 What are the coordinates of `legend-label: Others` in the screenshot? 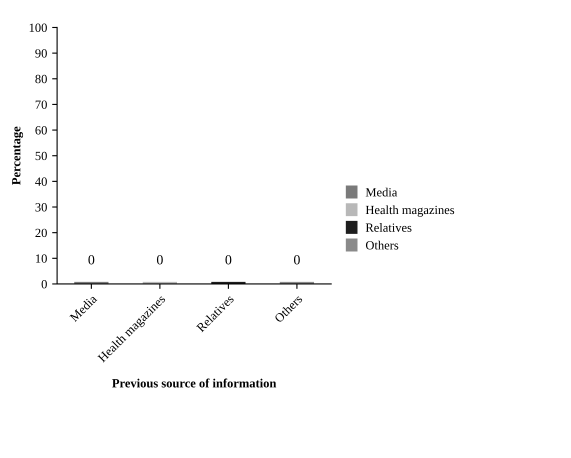 It's located at (382, 245).